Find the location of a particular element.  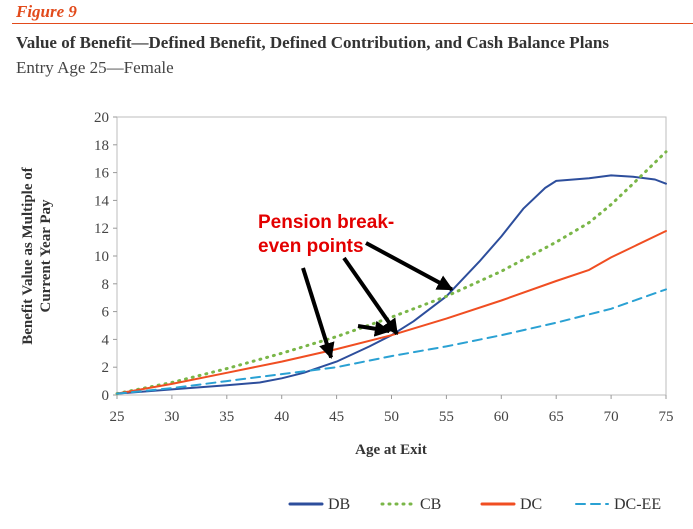

header-rule is located at coordinates (352, 23).